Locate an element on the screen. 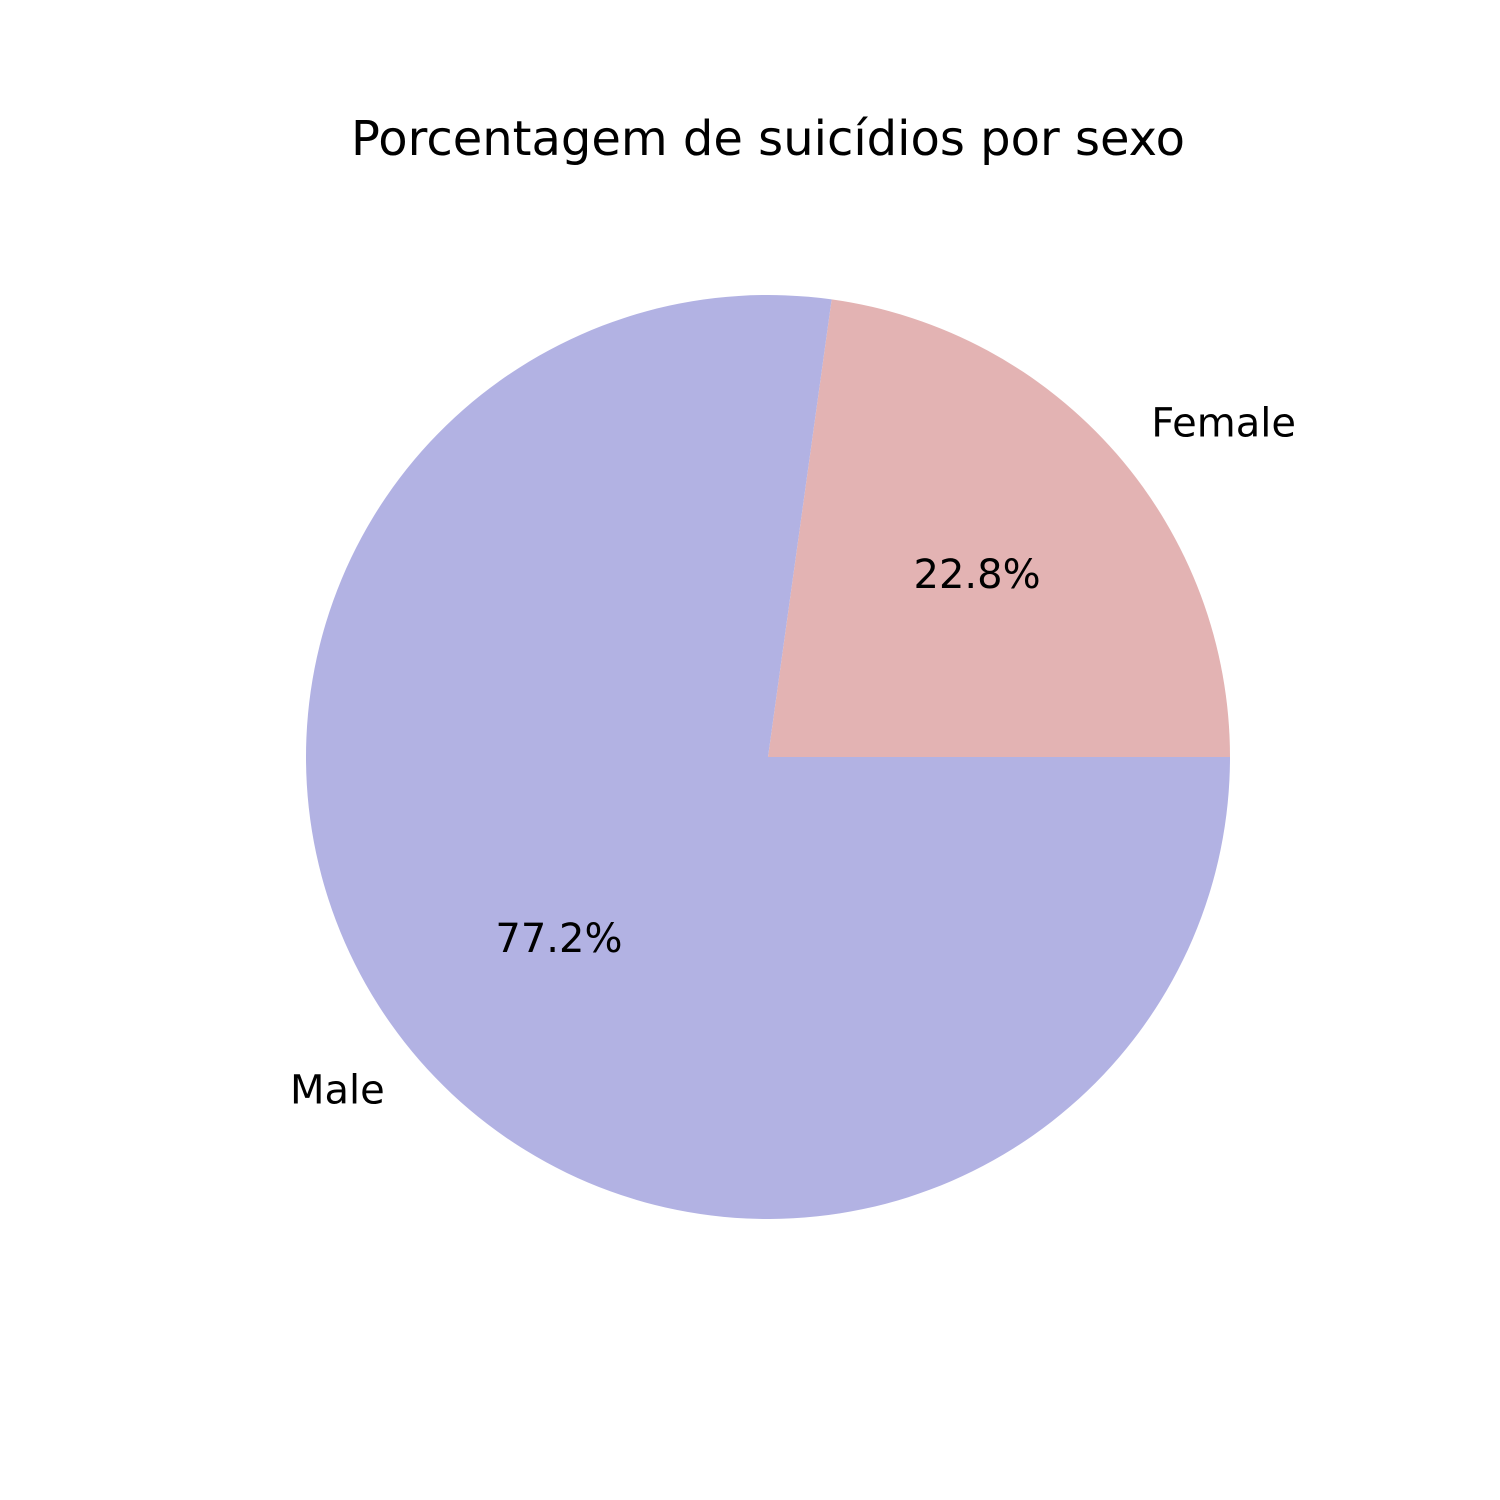 Image resolution: width=1500 pixels, height=1500 pixels. slice-label-male: Male is located at coordinates (337, 1091).